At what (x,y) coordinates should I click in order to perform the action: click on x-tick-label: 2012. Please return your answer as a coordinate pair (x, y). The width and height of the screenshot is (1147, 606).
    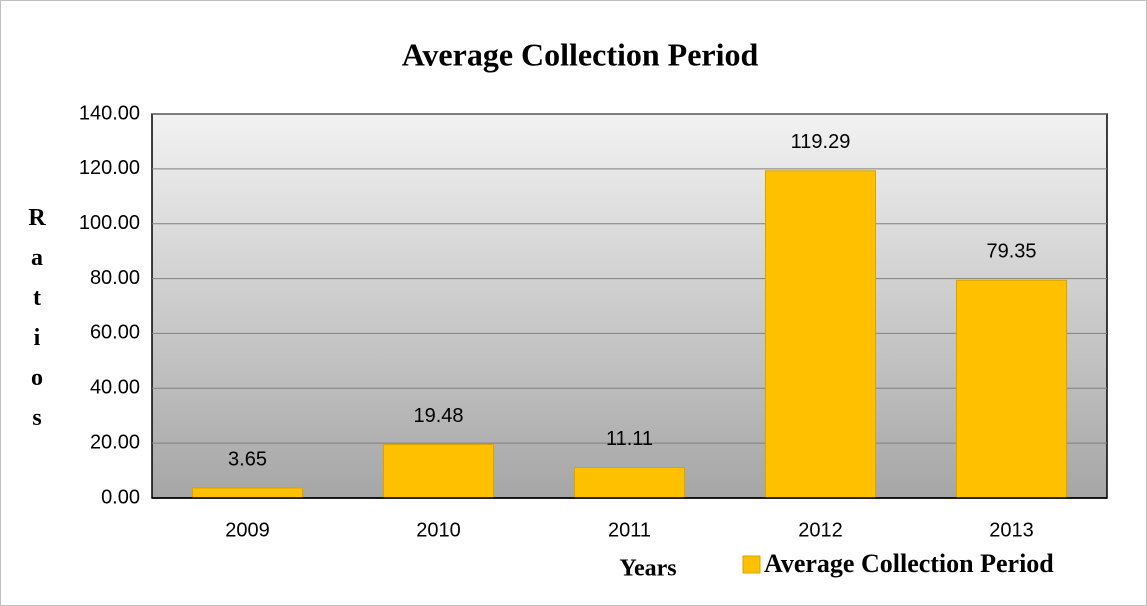
    Looking at the image, I should click on (820, 530).